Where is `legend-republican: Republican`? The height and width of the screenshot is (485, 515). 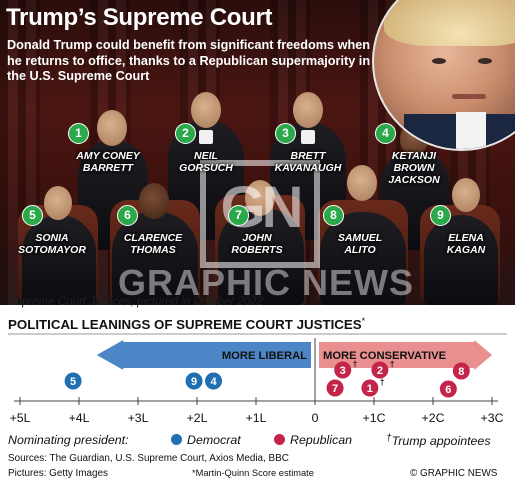 legend-republican: Republican is located at coordinates (313, 440).